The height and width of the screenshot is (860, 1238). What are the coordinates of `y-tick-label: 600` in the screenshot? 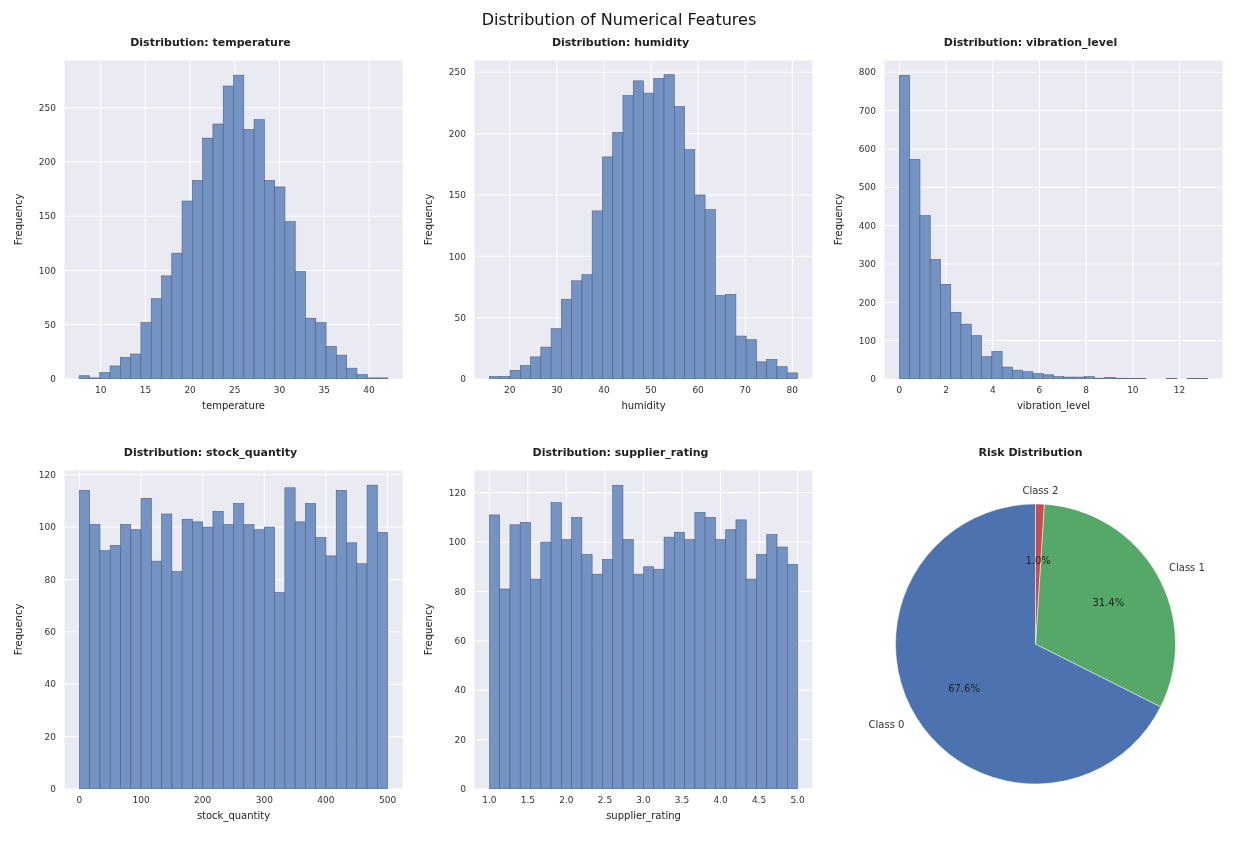 It's located at (867, 149).